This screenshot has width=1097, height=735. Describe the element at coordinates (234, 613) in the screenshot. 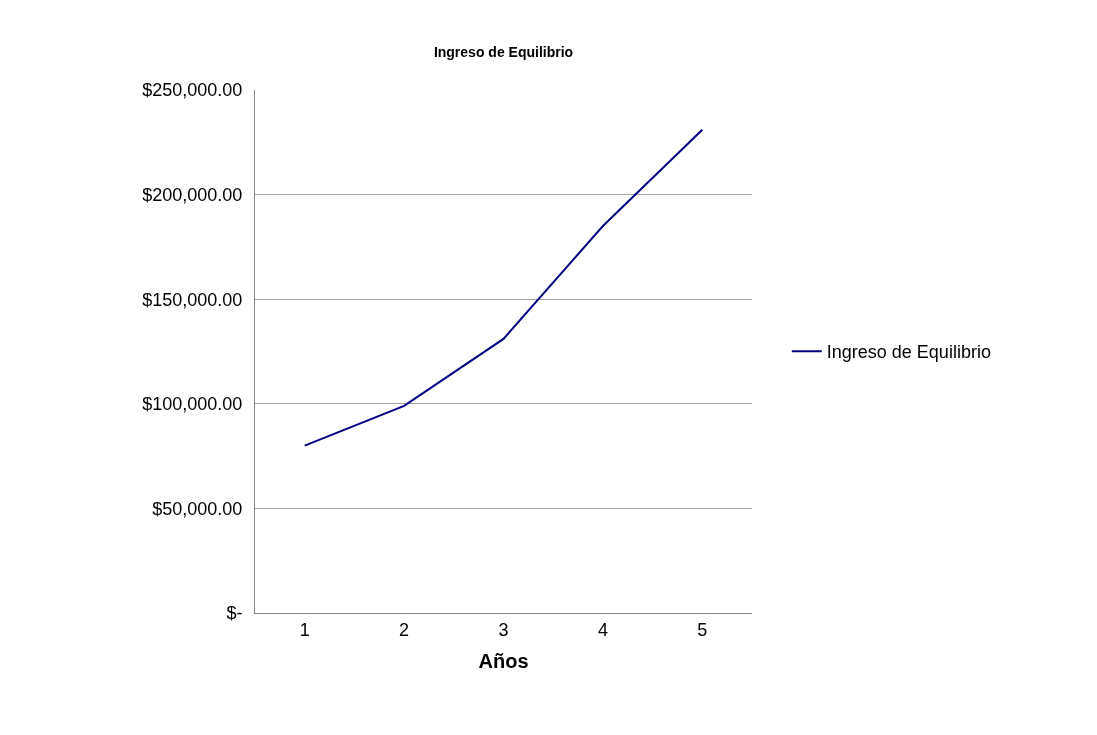

I see `y-tick-label: $-` at that location.